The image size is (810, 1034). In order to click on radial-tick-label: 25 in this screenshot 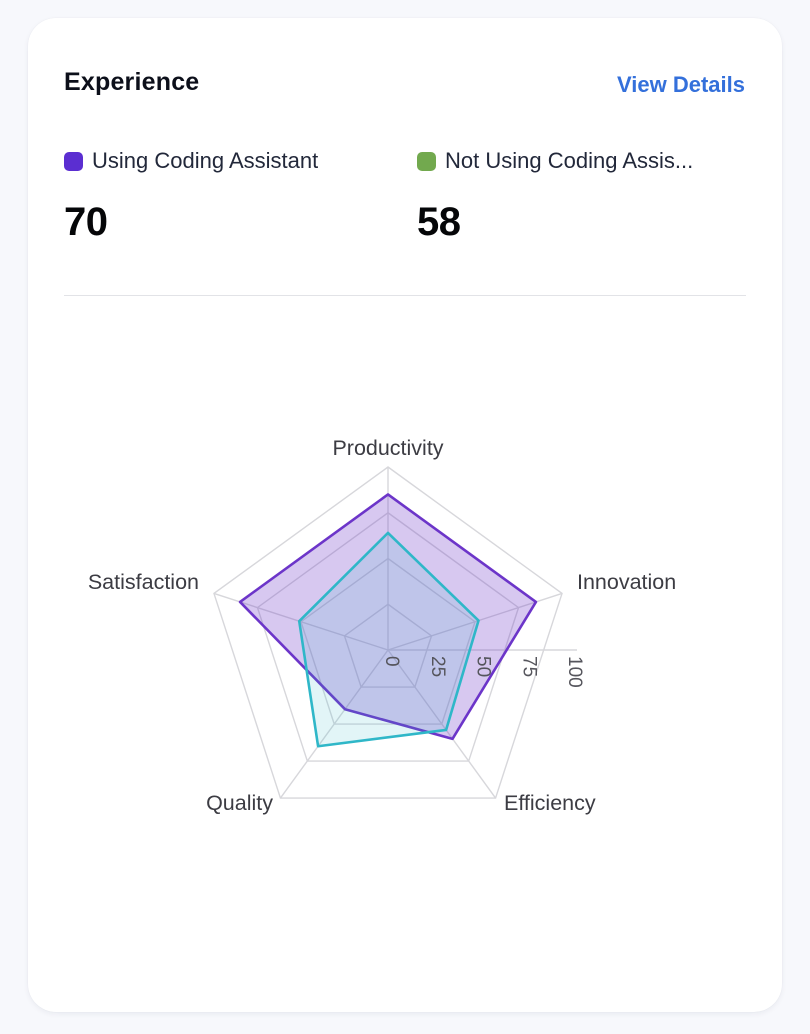, I will do `click(437, 666)`.